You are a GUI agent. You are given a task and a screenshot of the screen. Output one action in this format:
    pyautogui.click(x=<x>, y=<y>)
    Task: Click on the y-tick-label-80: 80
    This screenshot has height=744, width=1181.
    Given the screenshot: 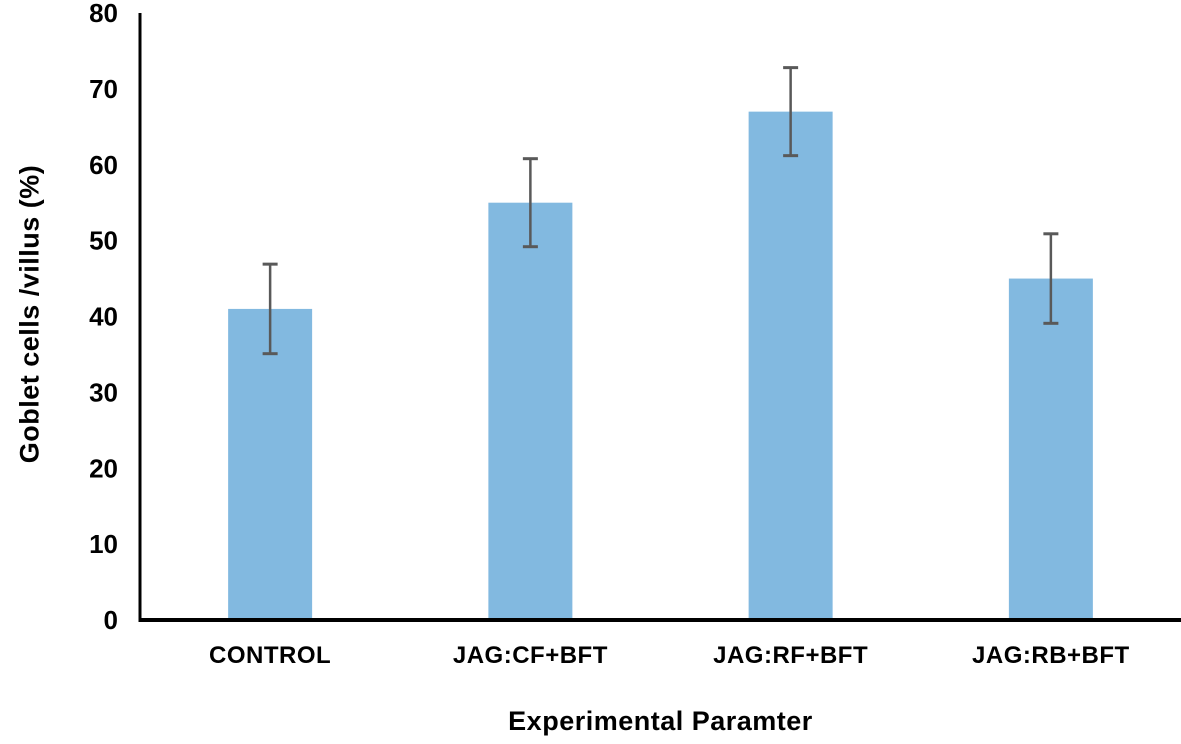 What is the action you would take?
    pyautogui.click(x=103, y=14)
    